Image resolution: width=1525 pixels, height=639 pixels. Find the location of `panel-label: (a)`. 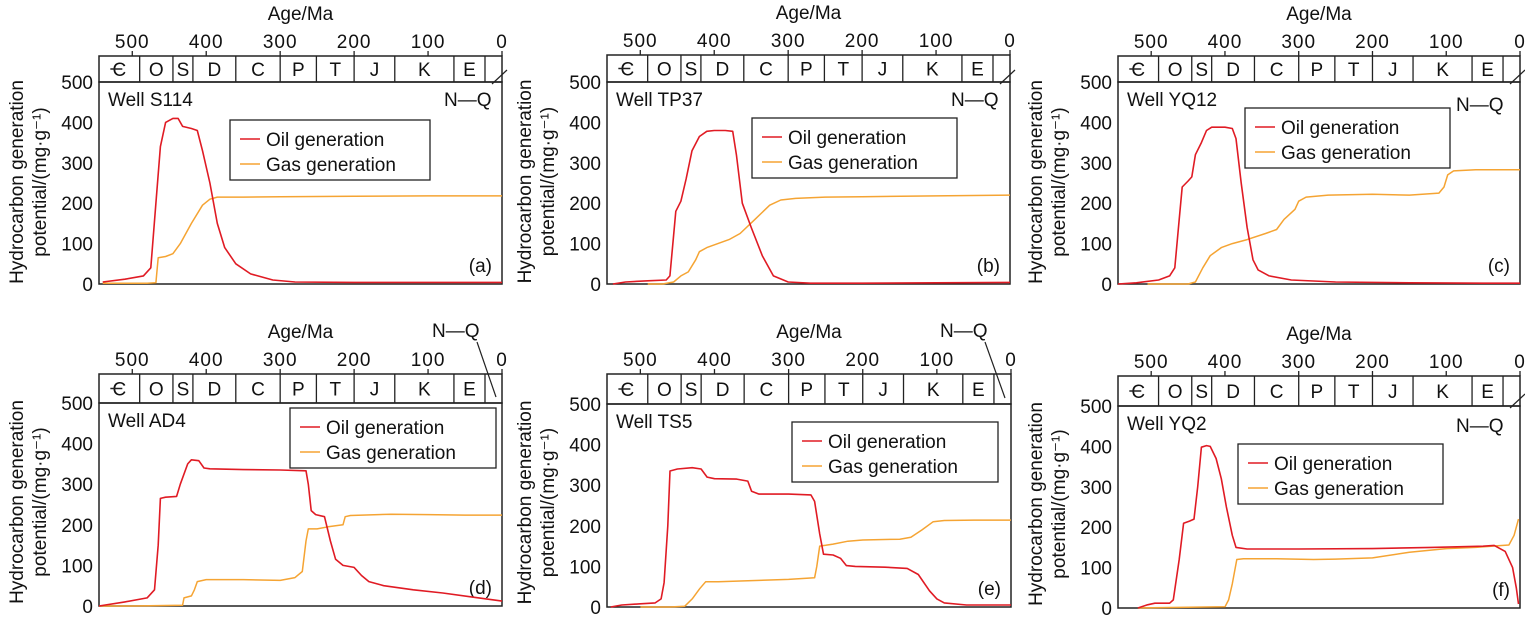

panel-label: (a) is located at coordinates (480, 266).